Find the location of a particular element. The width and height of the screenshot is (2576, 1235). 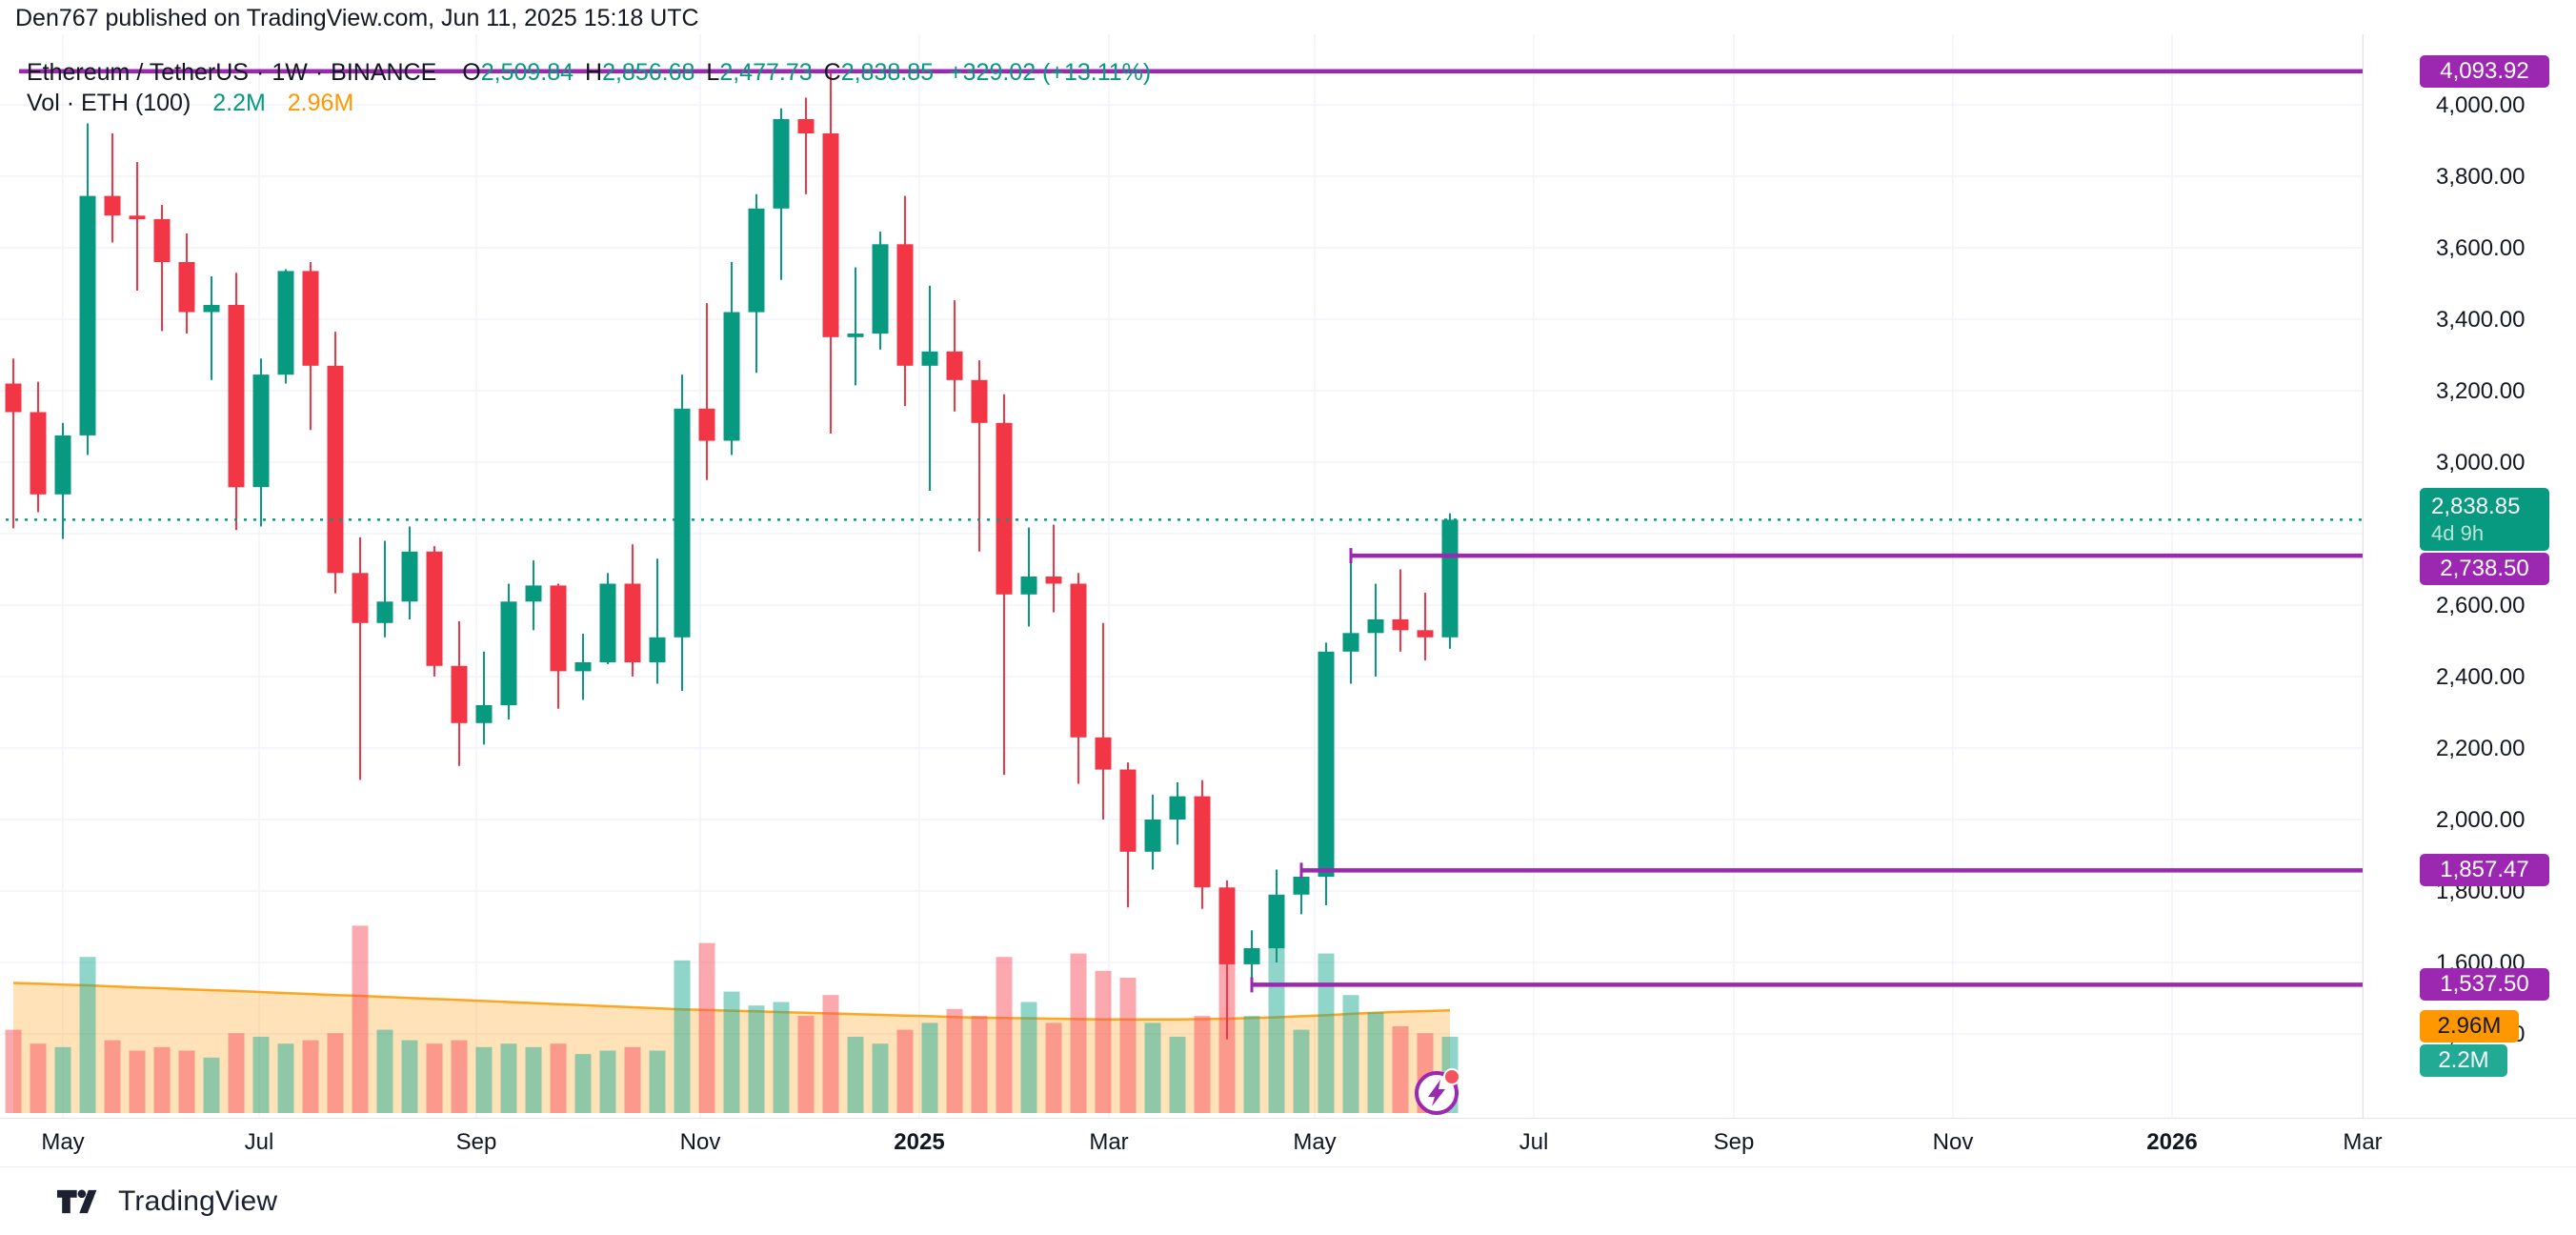

lightning-marker-icon is located at coordinates (1438, 1091).